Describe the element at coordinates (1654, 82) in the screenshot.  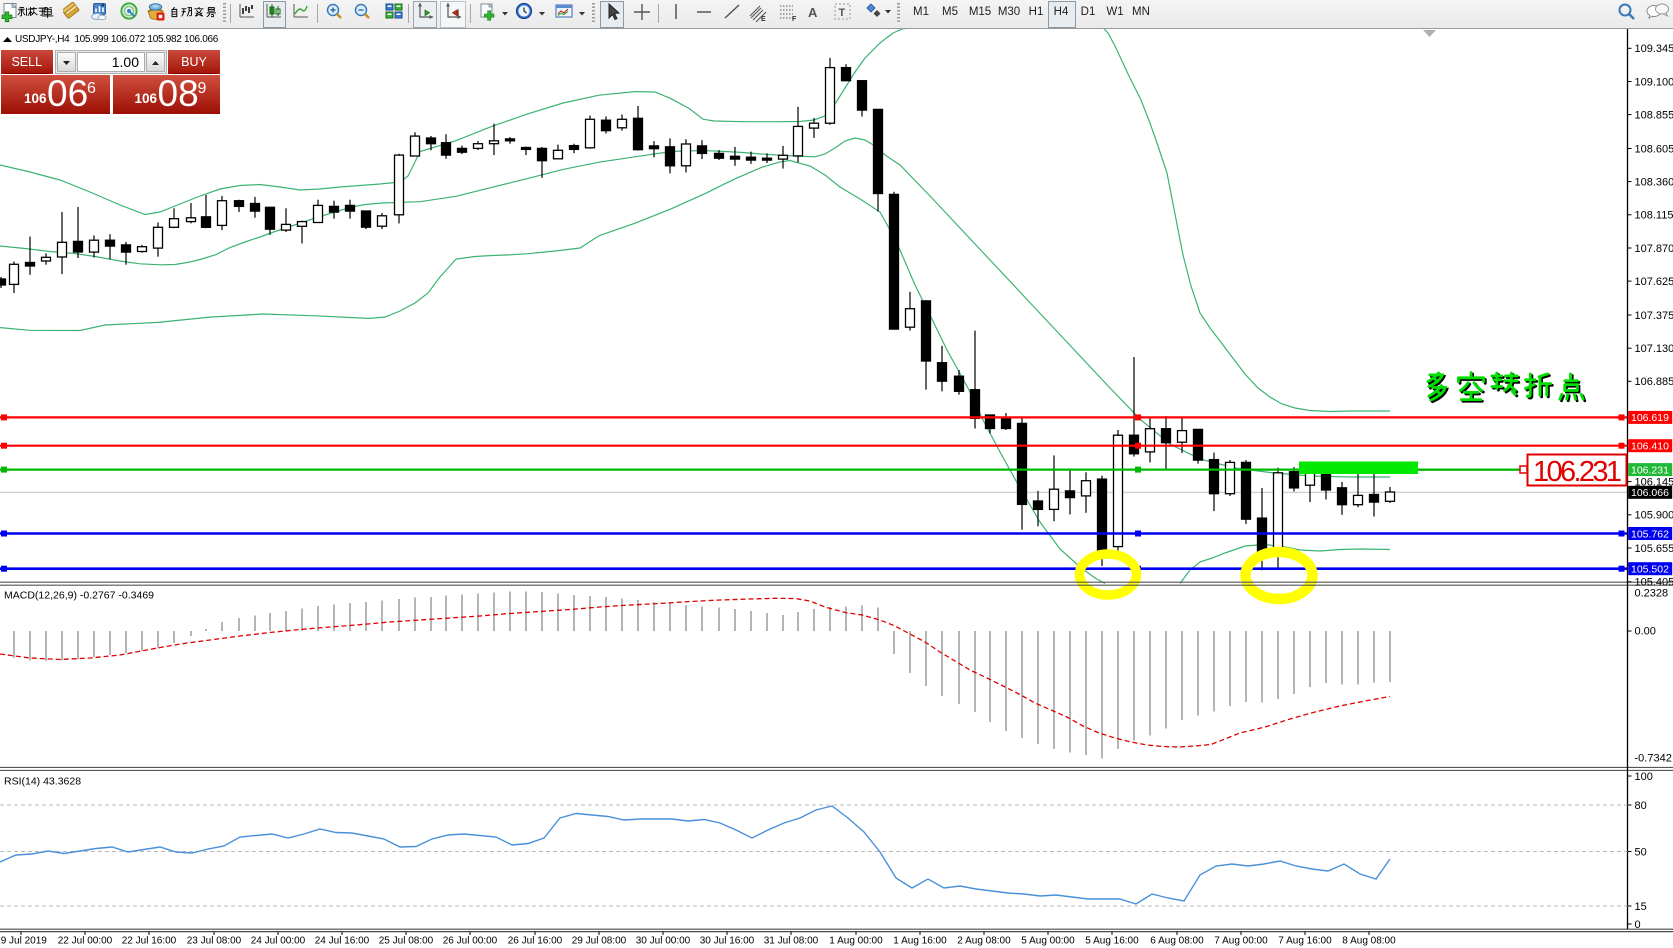
I see `svg-text: 109.100` at that location.